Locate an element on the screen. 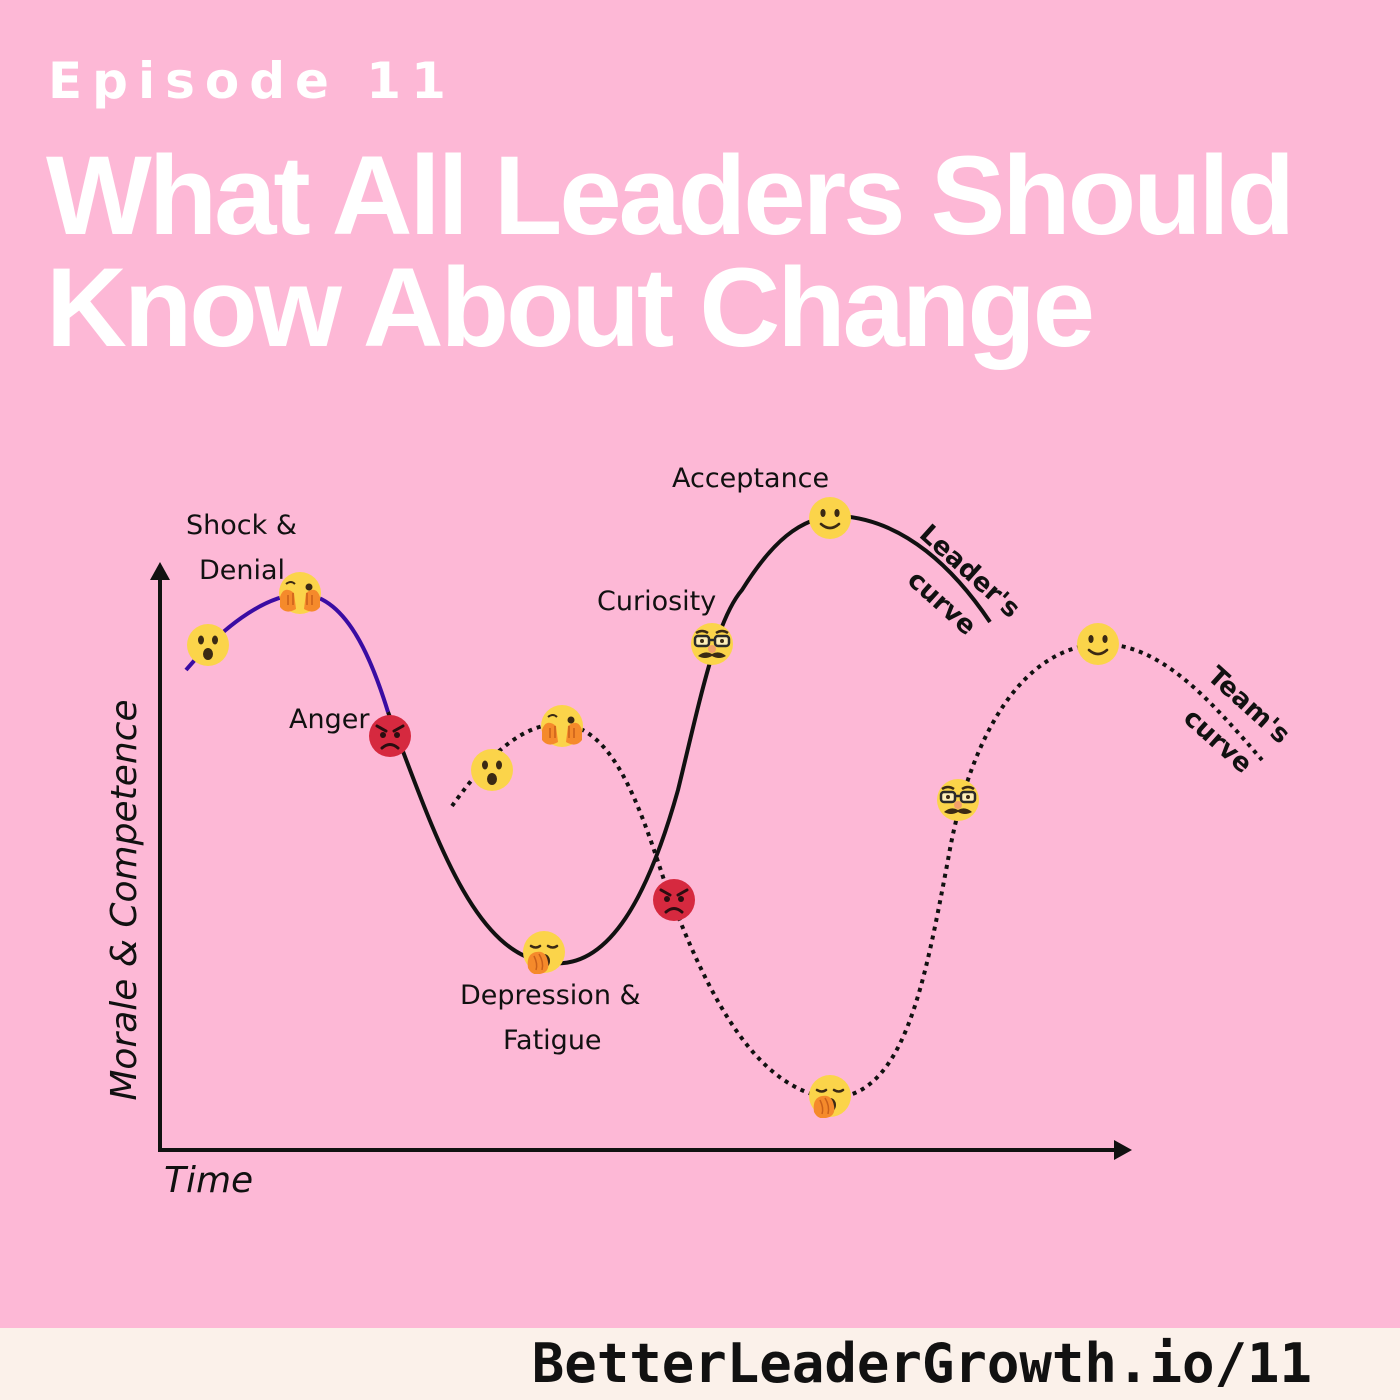  x-axis-label: Time is located at coordinates (208, 1180).